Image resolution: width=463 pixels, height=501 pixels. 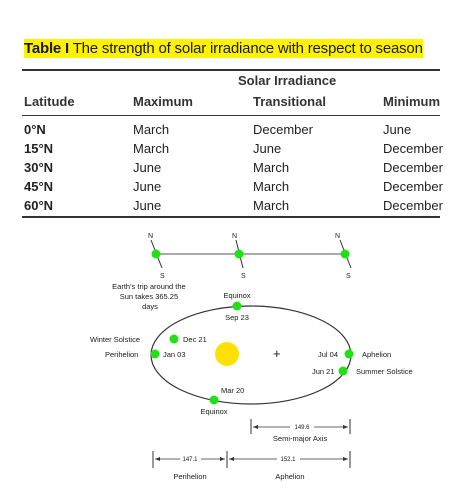 What do you see at coordinates (412, 101) in the screenshot?
I see `col-header-minimum: Minimum` at bounding box center [412, 101].